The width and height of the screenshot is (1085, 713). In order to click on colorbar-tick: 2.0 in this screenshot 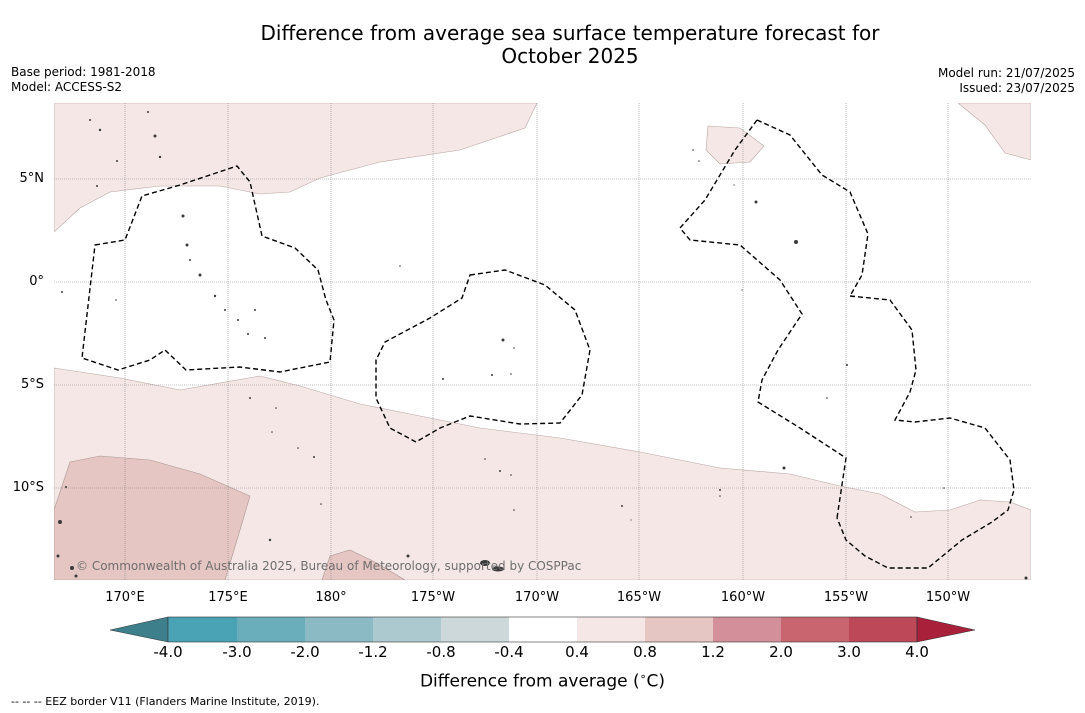, I will do `click(781, 652)`.